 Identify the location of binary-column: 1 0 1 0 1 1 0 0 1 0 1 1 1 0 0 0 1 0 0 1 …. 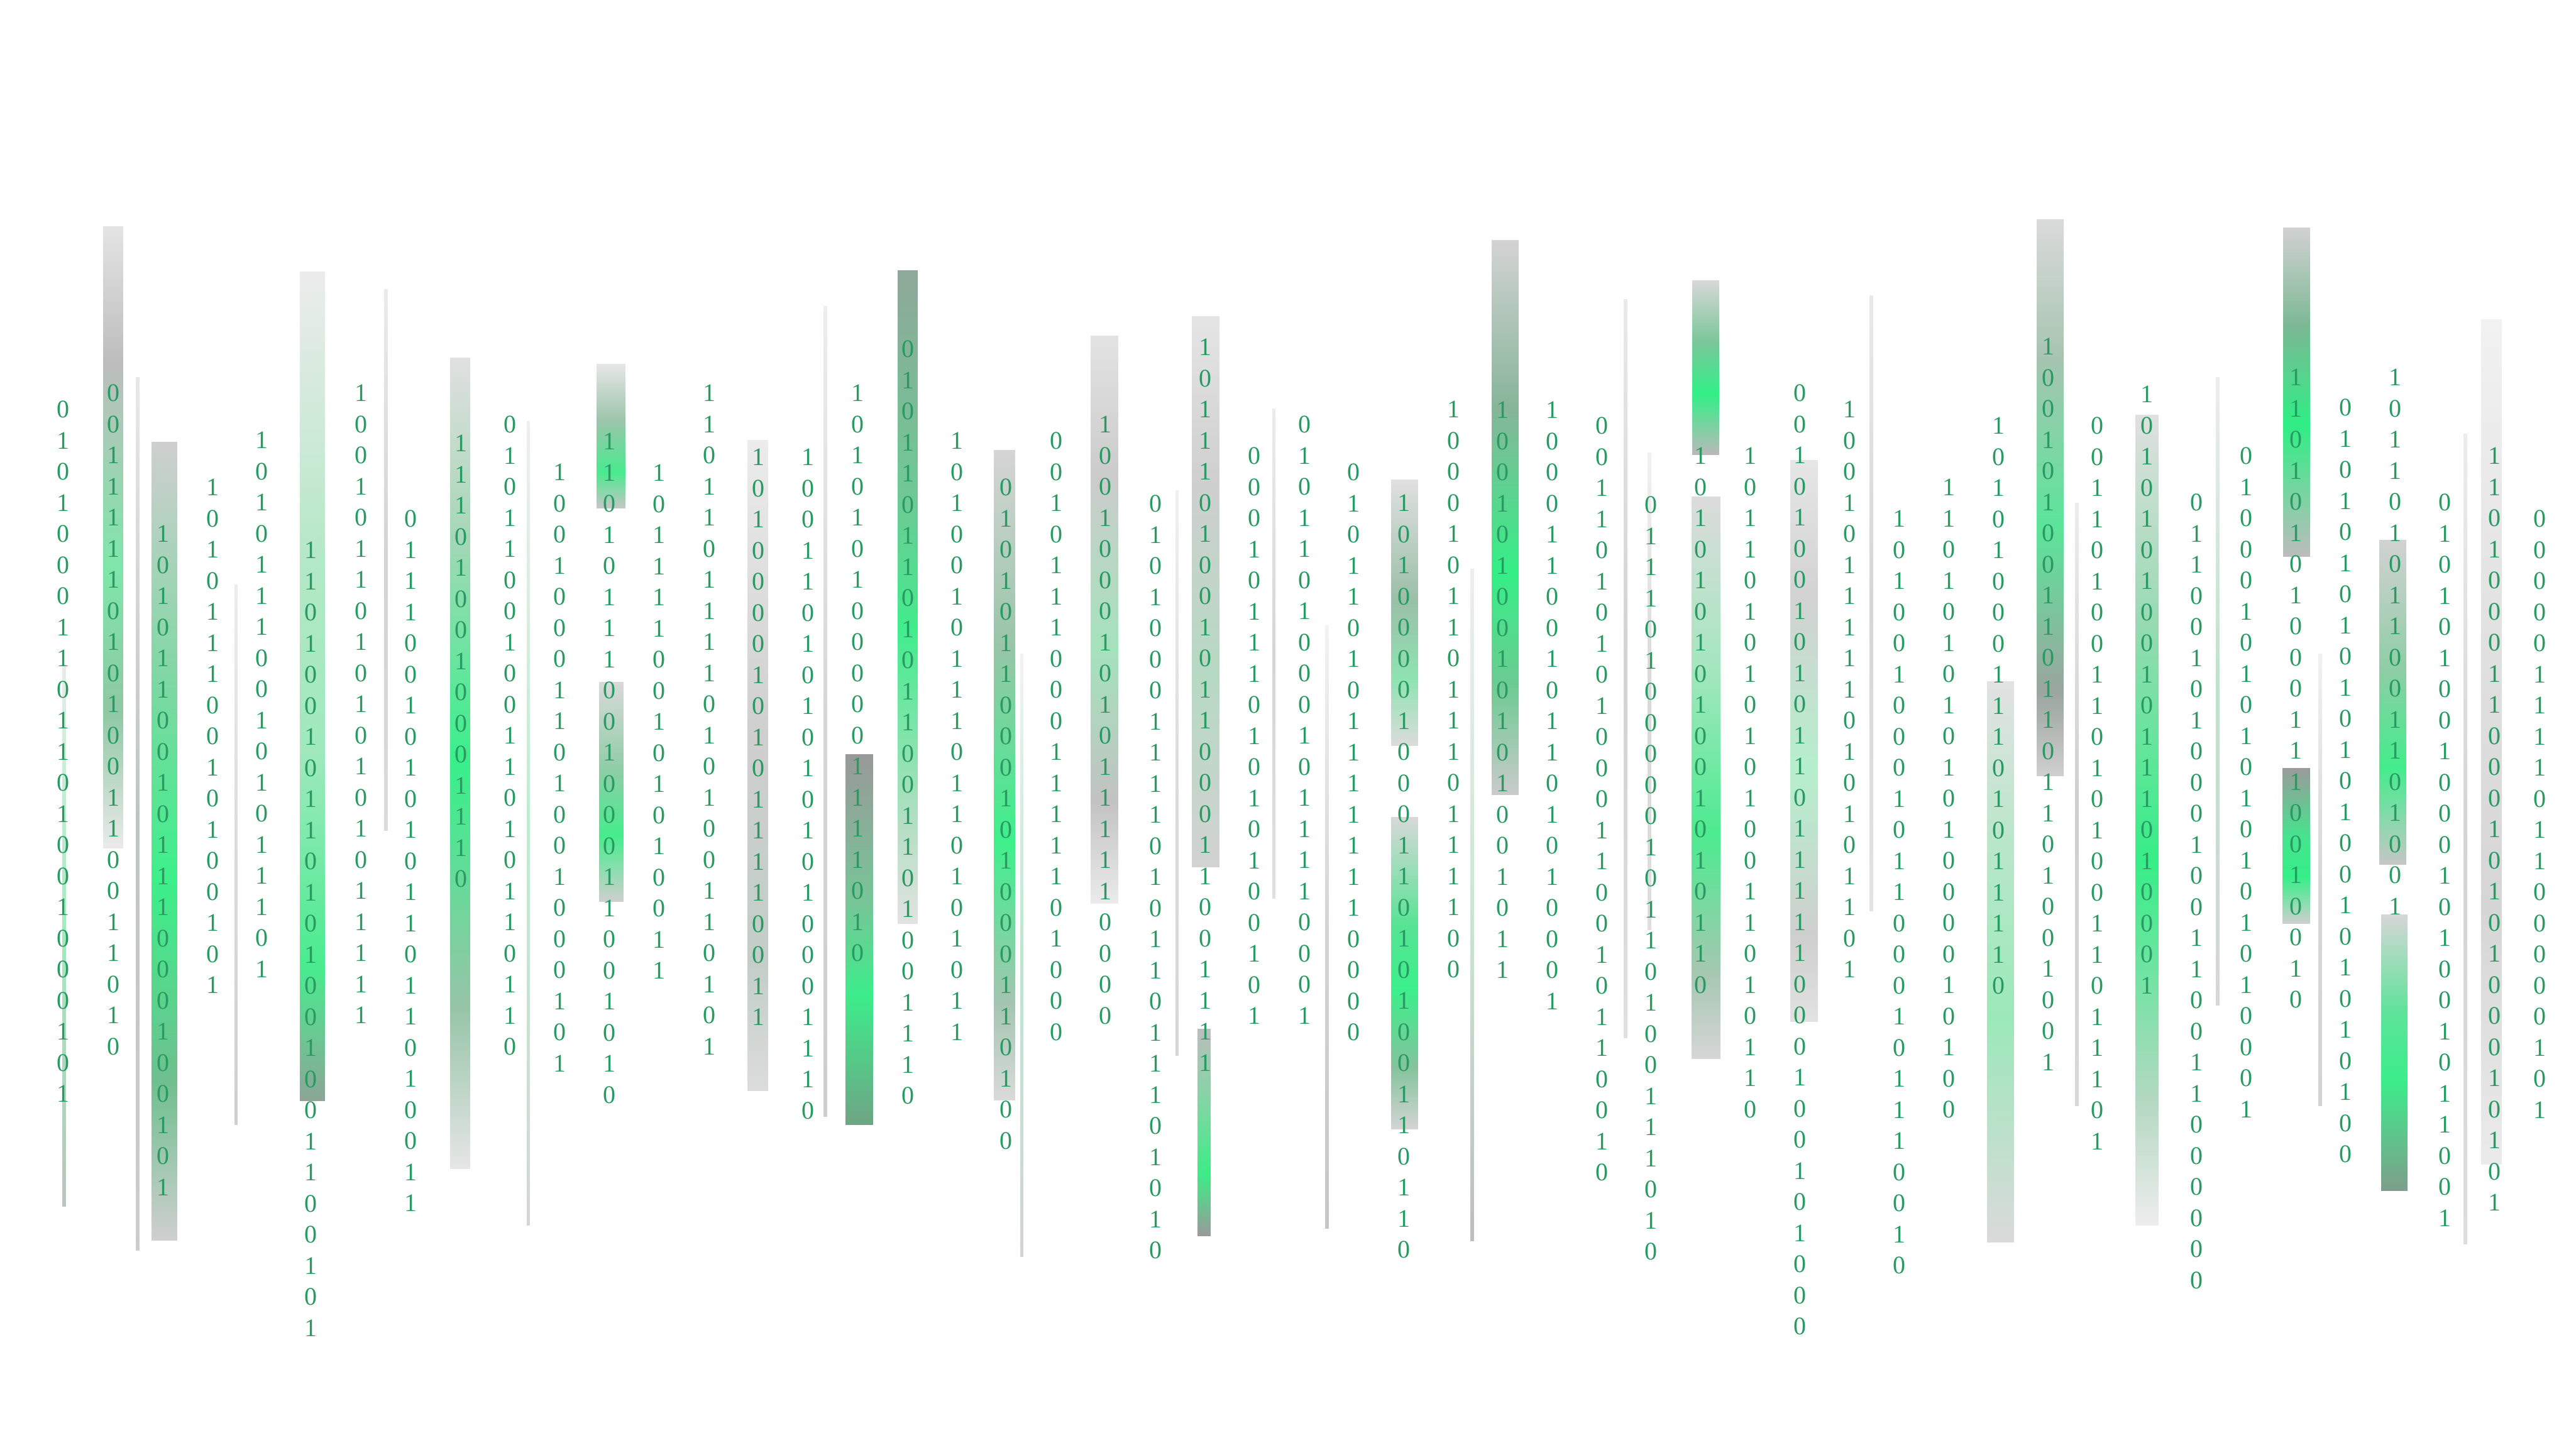
(163, 860).